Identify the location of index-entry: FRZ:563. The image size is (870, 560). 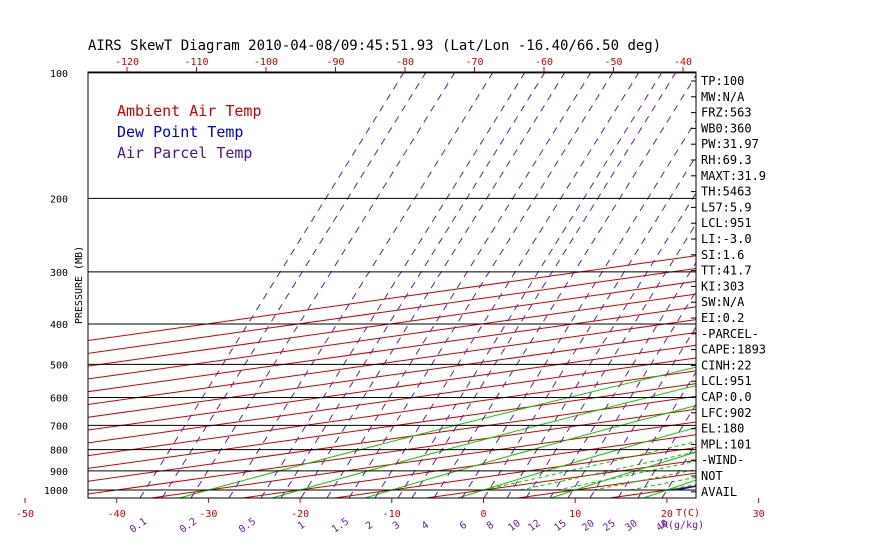
(726, 113).